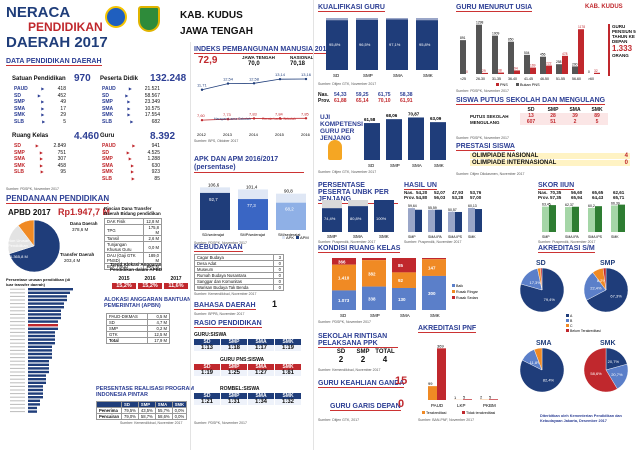 Image resolution: width=640 pixels, height=453 pixels. I want to click on usia-data-label-nonpns: 1009, so click(496, 34).